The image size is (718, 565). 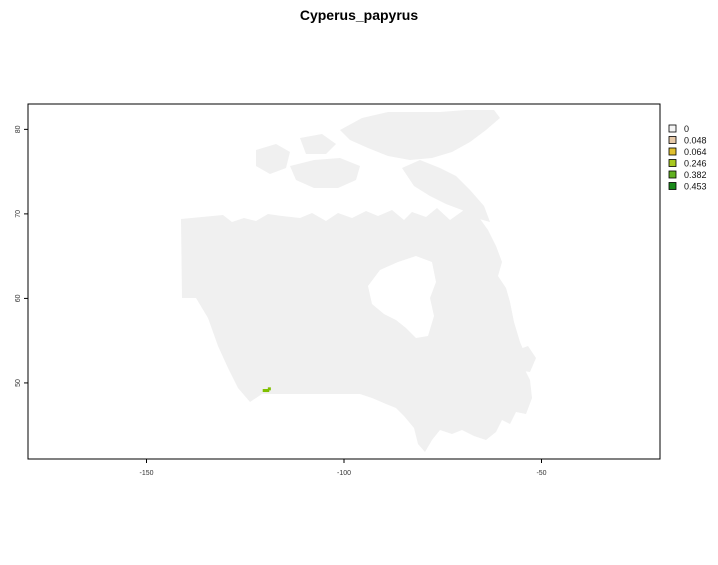 I want to click on y-axis: 50 60 70 80, so click(x=21, y=256).